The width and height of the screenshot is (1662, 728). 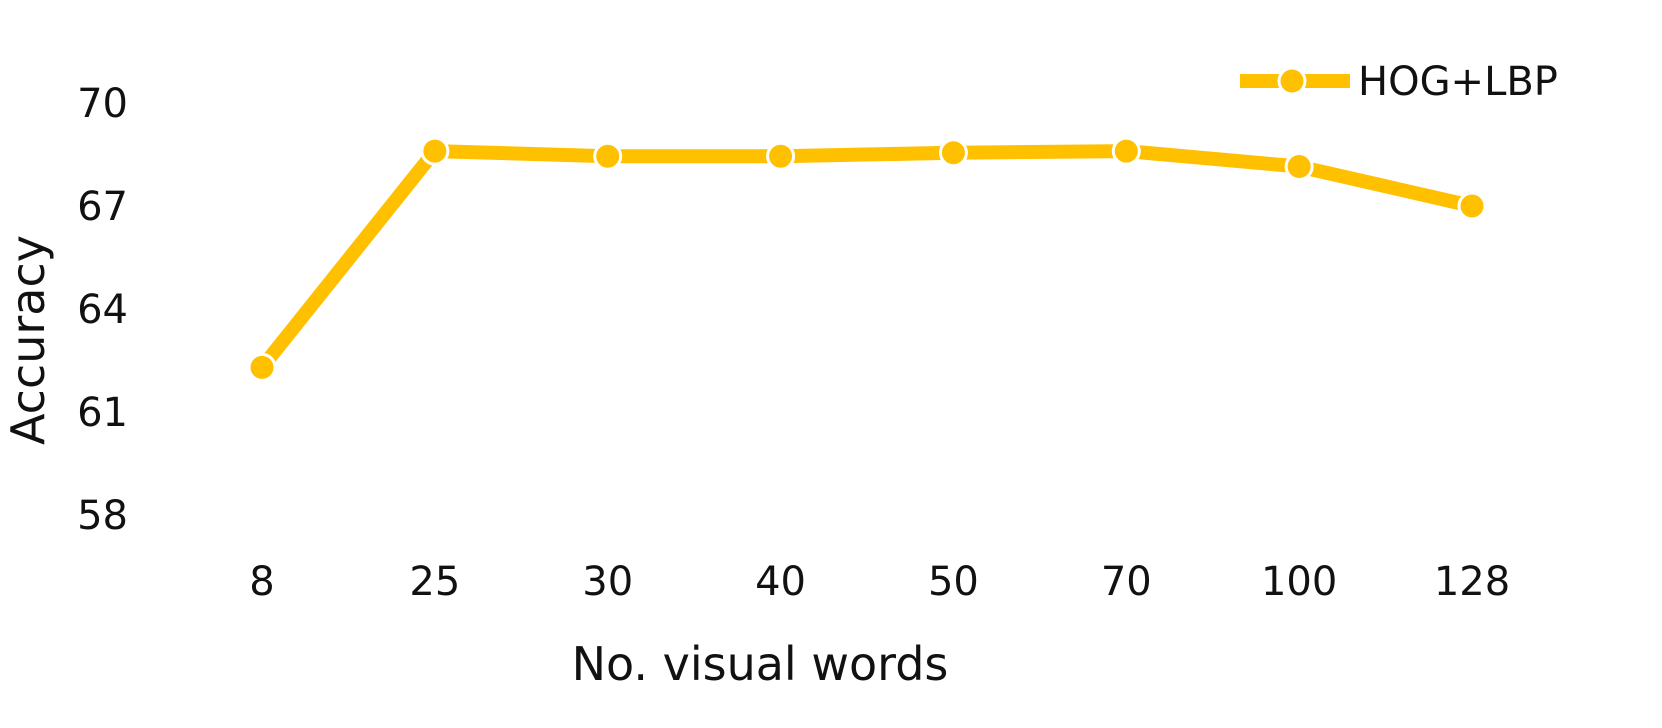 I want to click on x-tick-label: 100, so click(x=1299, y=582).